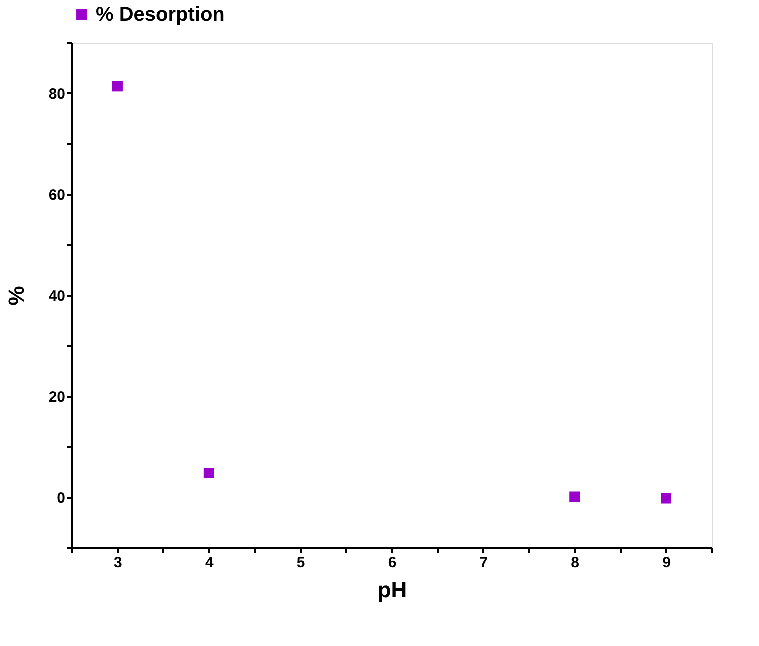  What do you see at coordinates (57, 94) in the screenshot?
I see `y-tick-label: 80` at bounding box center [57, 94].